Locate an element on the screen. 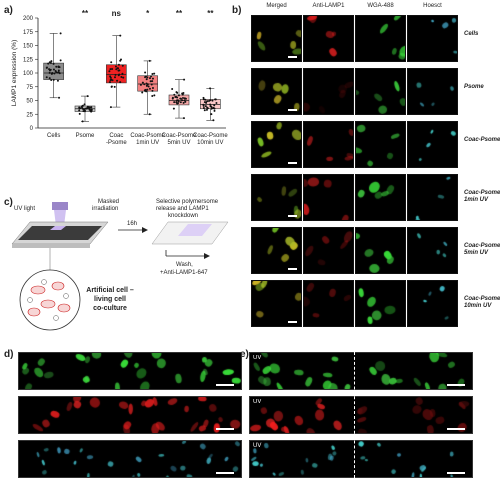 This screenshot has width=500, height=488. y-tick-label: 125 is located at coordinates (28, 60).